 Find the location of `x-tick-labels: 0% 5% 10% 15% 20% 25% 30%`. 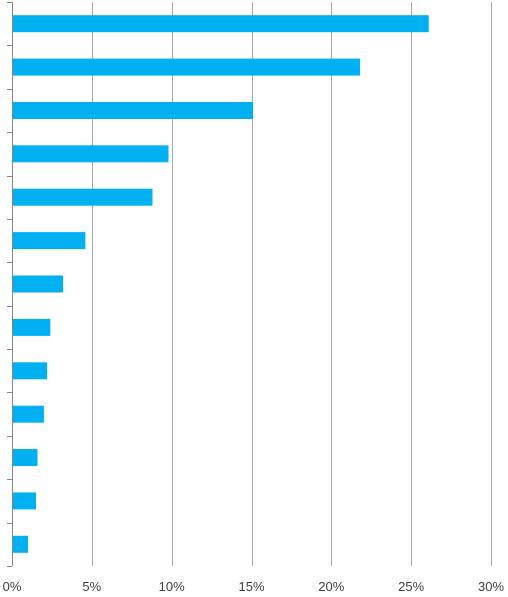

x-tick-labels: 0% 5% 10% 15% 20% 25% 30% is located at coordinates (254, 586).